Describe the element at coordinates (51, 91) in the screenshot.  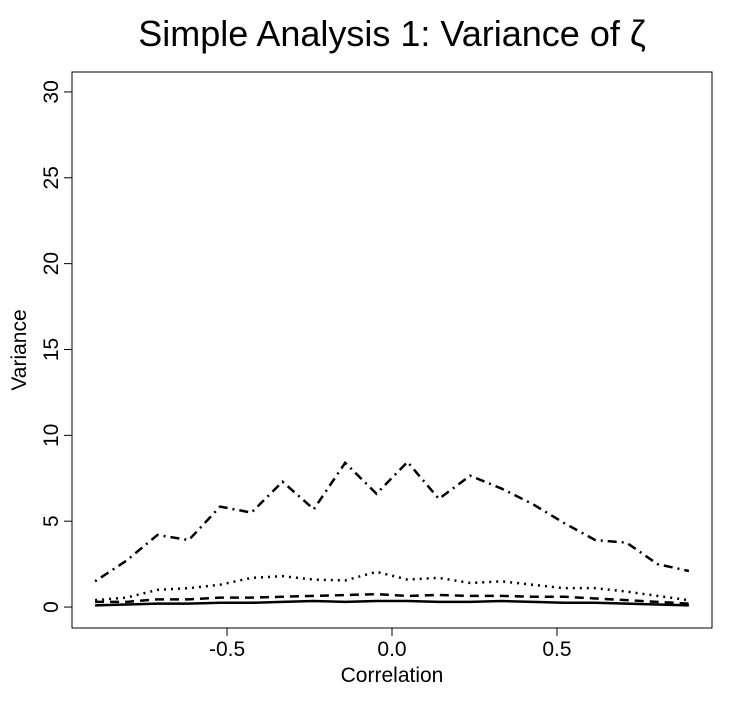
I see `y-tick-label: 30` at that location.